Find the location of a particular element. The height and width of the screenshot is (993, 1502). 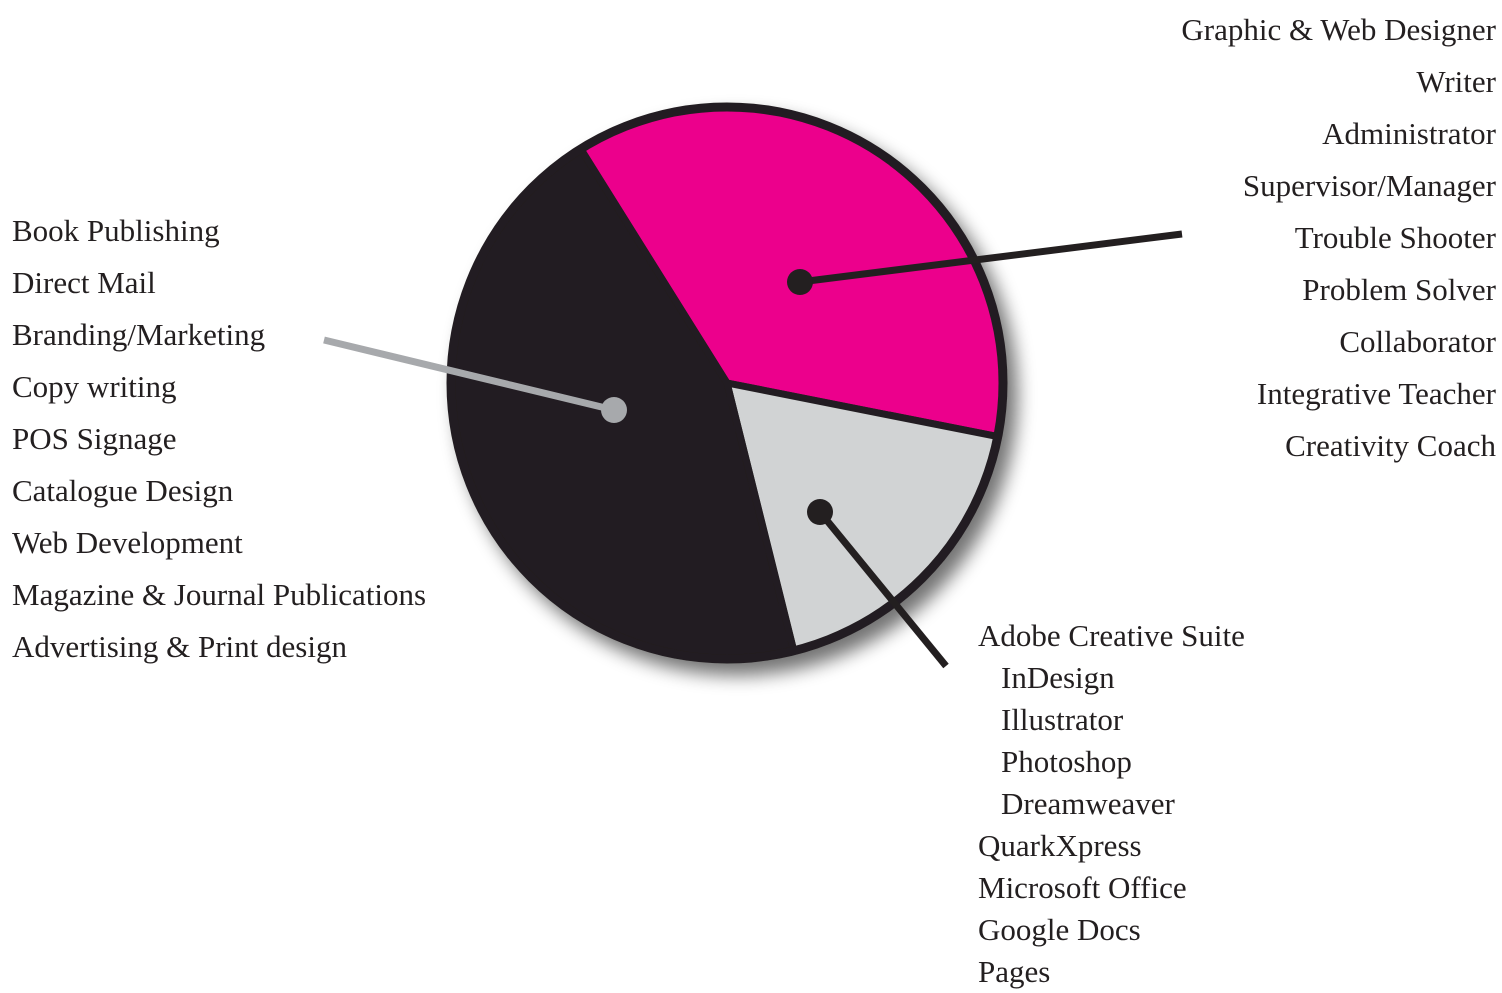

software-item: Google Docs is located at coordinates (1059, 929).